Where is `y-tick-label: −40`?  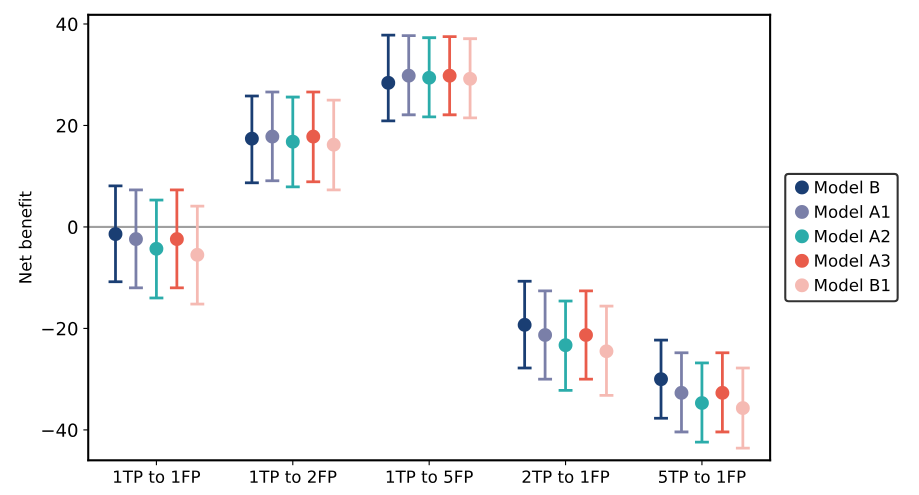
y-tick-label: −40 is located at coordinates (60, 430).